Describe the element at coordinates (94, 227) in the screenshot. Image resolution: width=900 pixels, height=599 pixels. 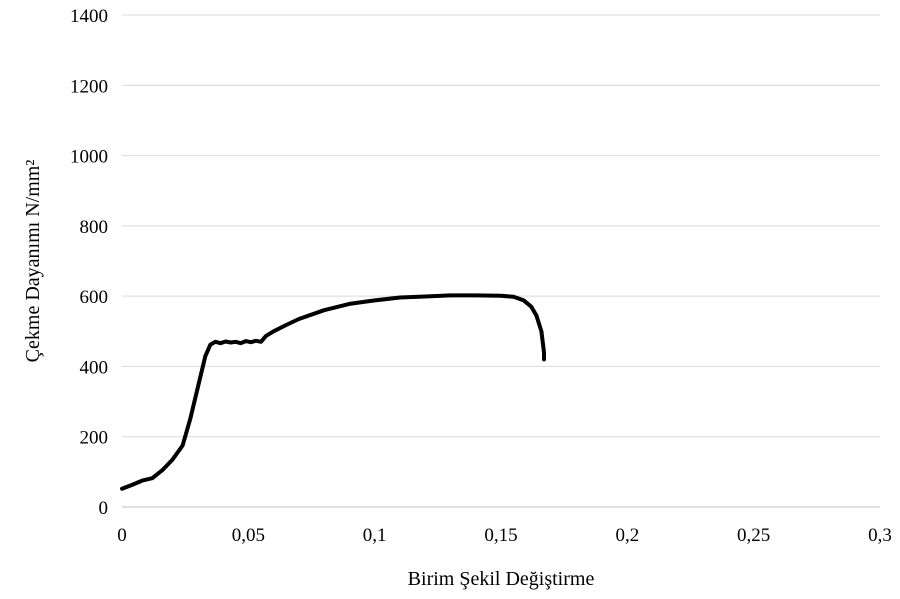
I see `y-tick-label: 800` at that location.